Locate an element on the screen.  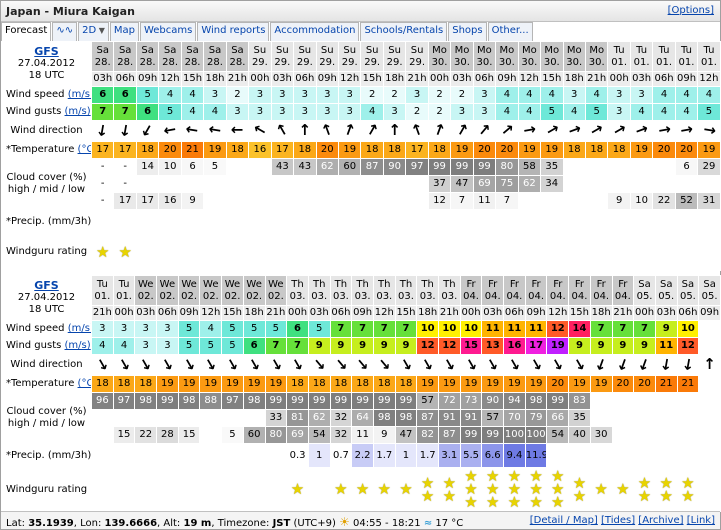
cloud-cell: 99 is located at coordinates (493, 435).